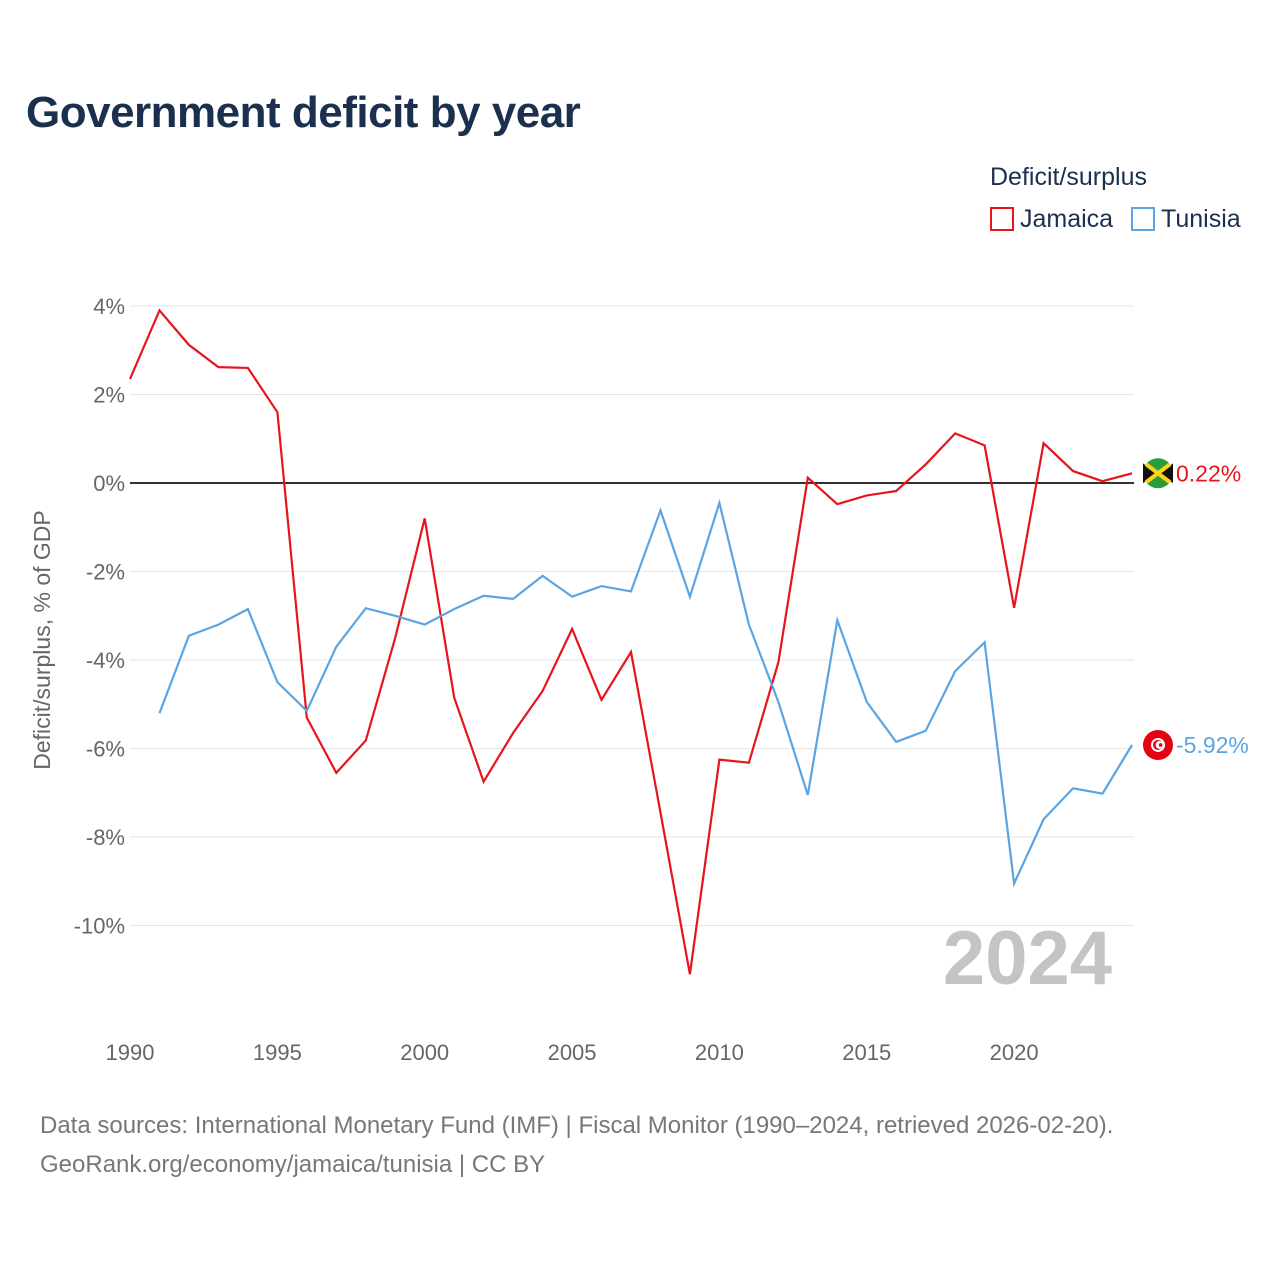 The height and width of the screenshot is (1280, 1280). I want to click on x-tick-label: 2010, so click(719, 1052).